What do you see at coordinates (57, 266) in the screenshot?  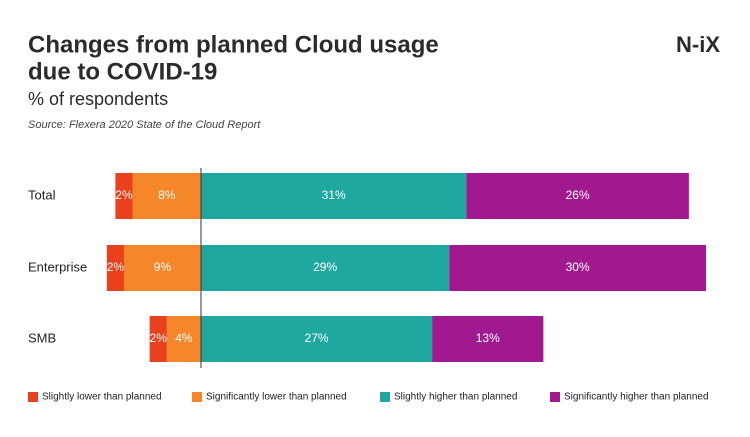 I see `category-label: Enterprise` at bounding box center [57, 266].